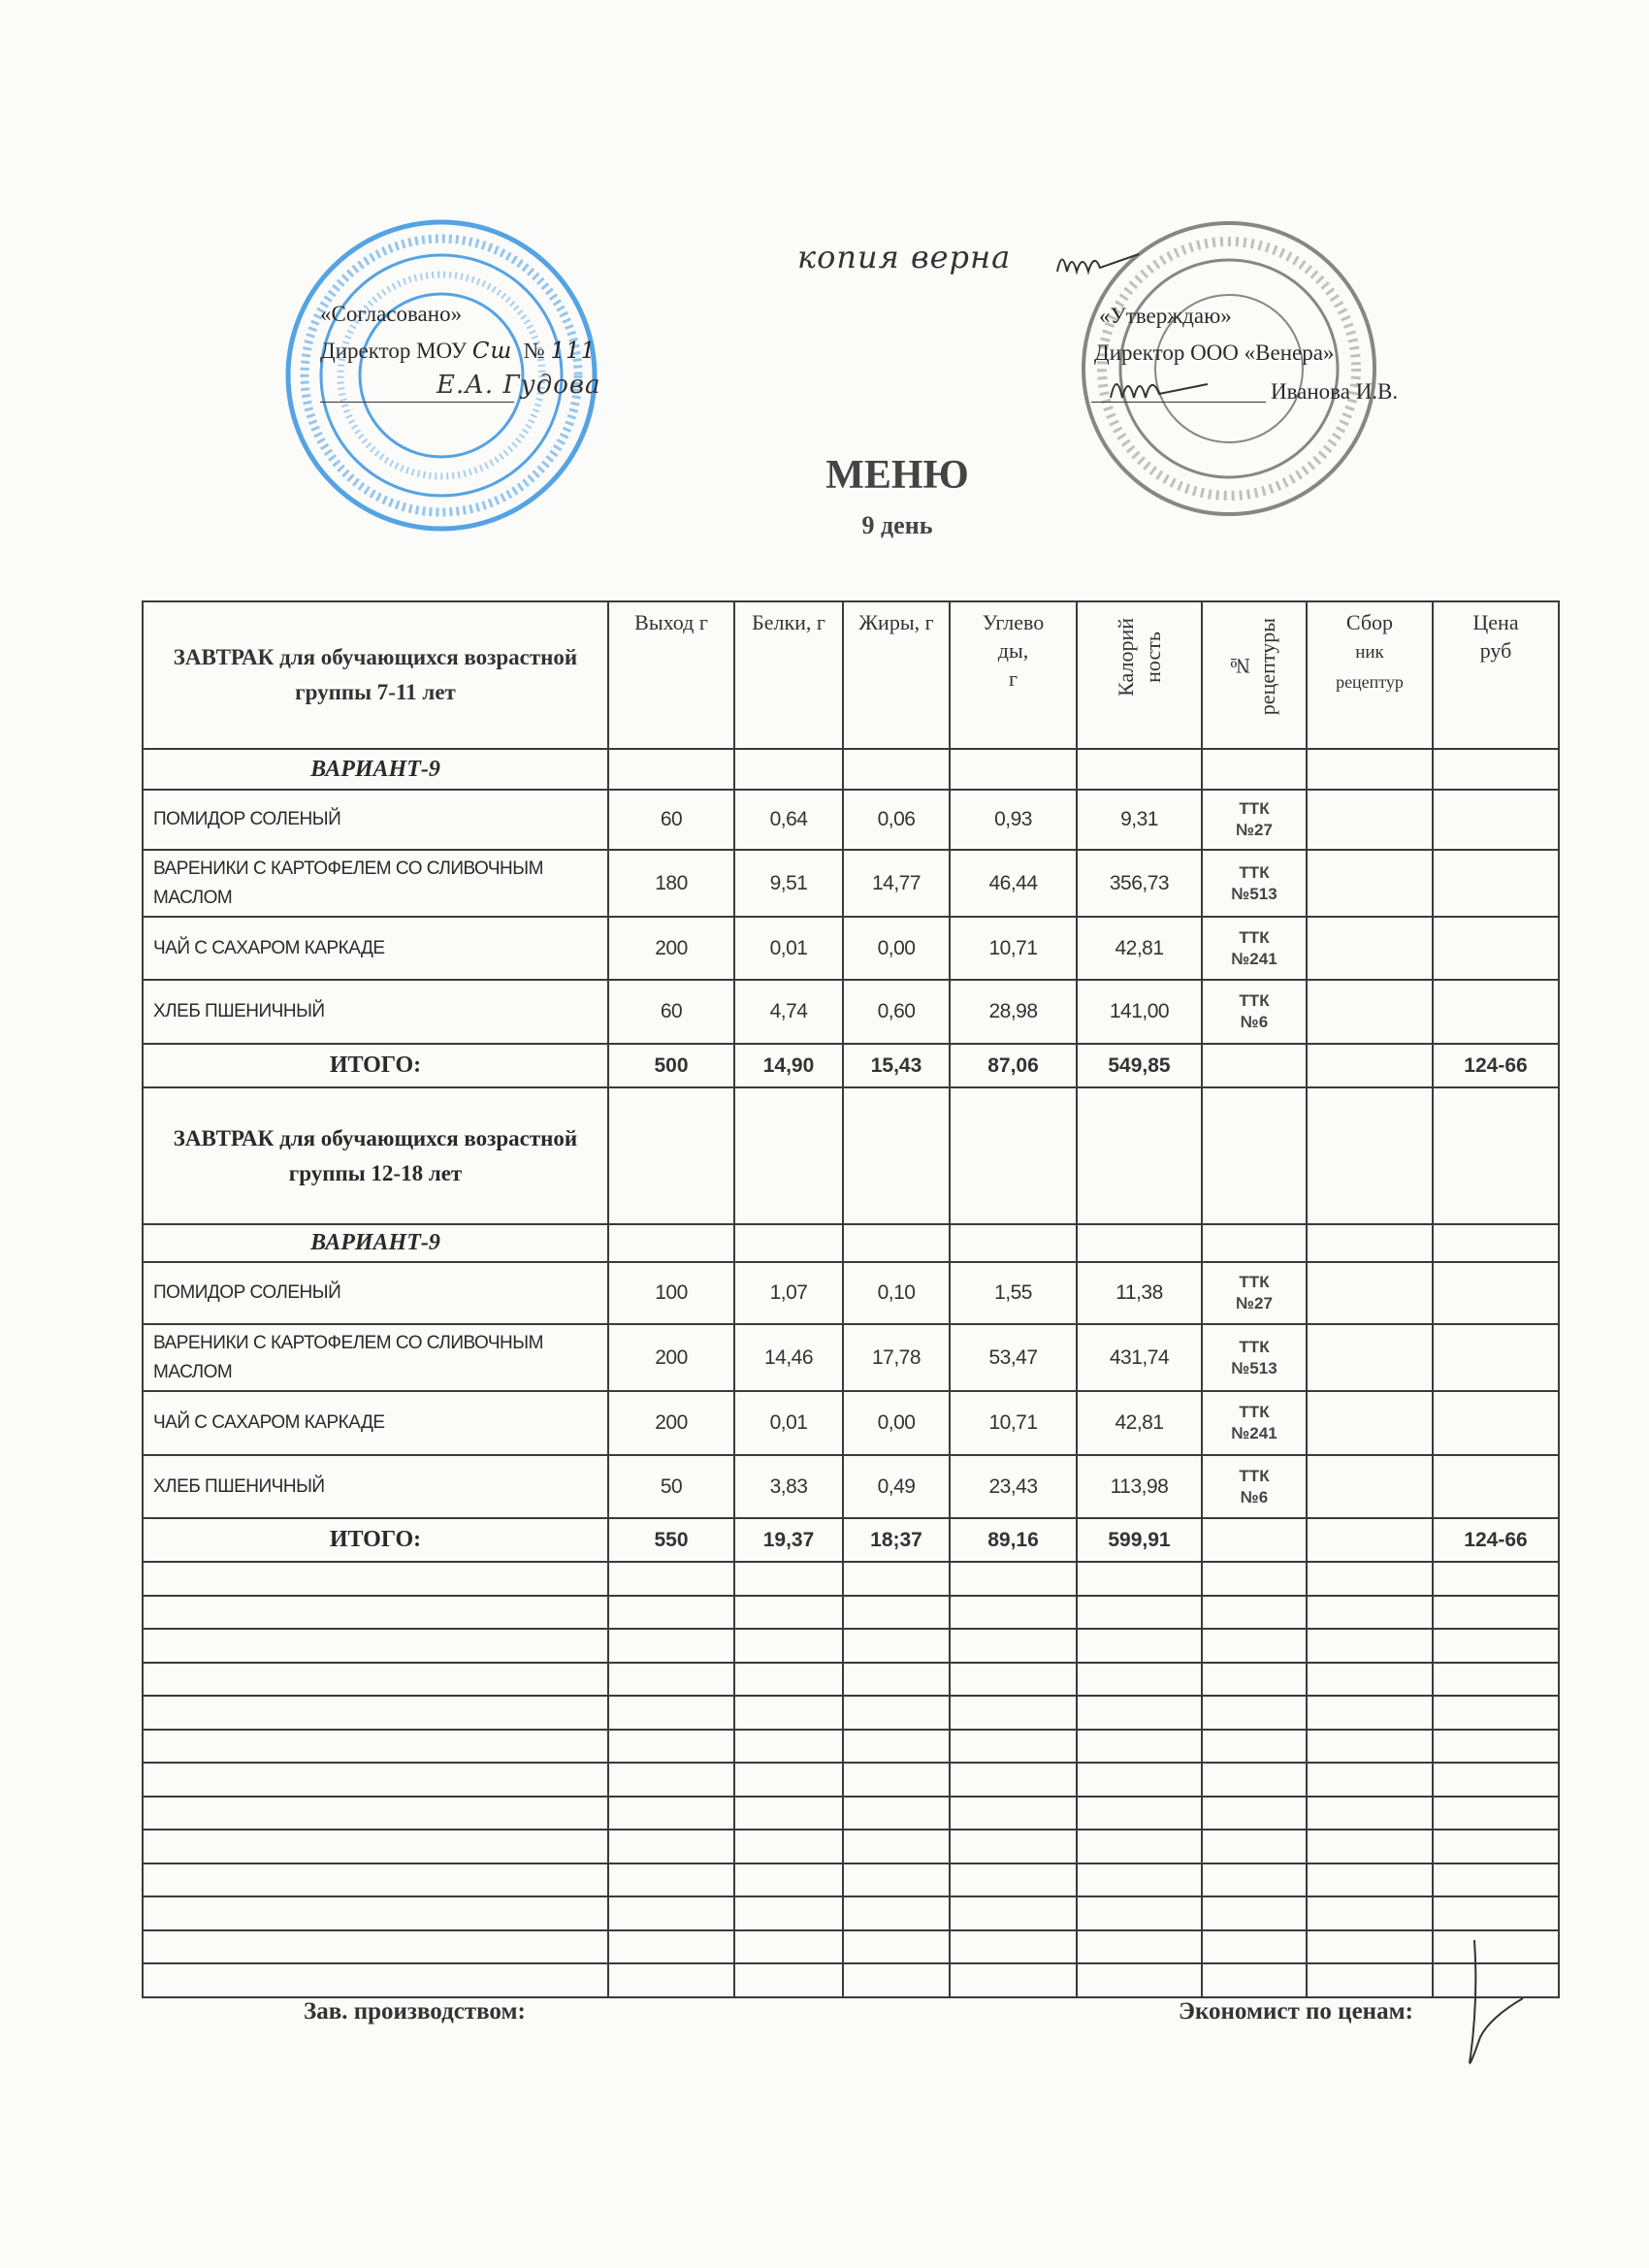 The height and width of the screenshot is (2268, 1649). I want to click on total-row: ИТОГО: 550 19,37 18;37 89,16 599,91 124-66, so click(851, 1540).